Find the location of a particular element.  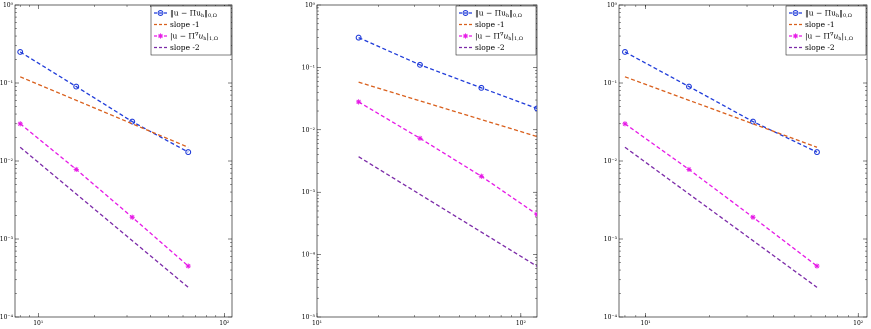

chart-1-y-tick-label: 10⁻² is located at coordinates (7, 161).